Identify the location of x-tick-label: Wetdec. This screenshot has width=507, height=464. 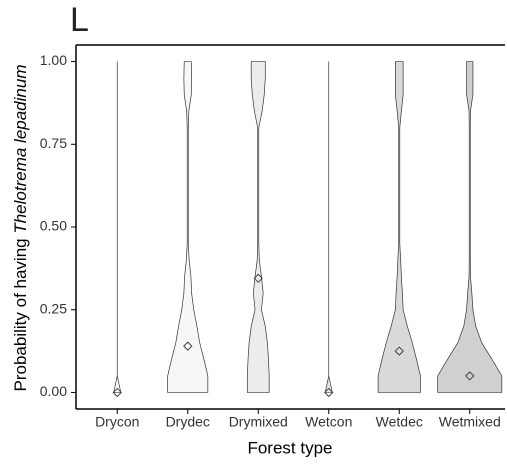
(399, 422).